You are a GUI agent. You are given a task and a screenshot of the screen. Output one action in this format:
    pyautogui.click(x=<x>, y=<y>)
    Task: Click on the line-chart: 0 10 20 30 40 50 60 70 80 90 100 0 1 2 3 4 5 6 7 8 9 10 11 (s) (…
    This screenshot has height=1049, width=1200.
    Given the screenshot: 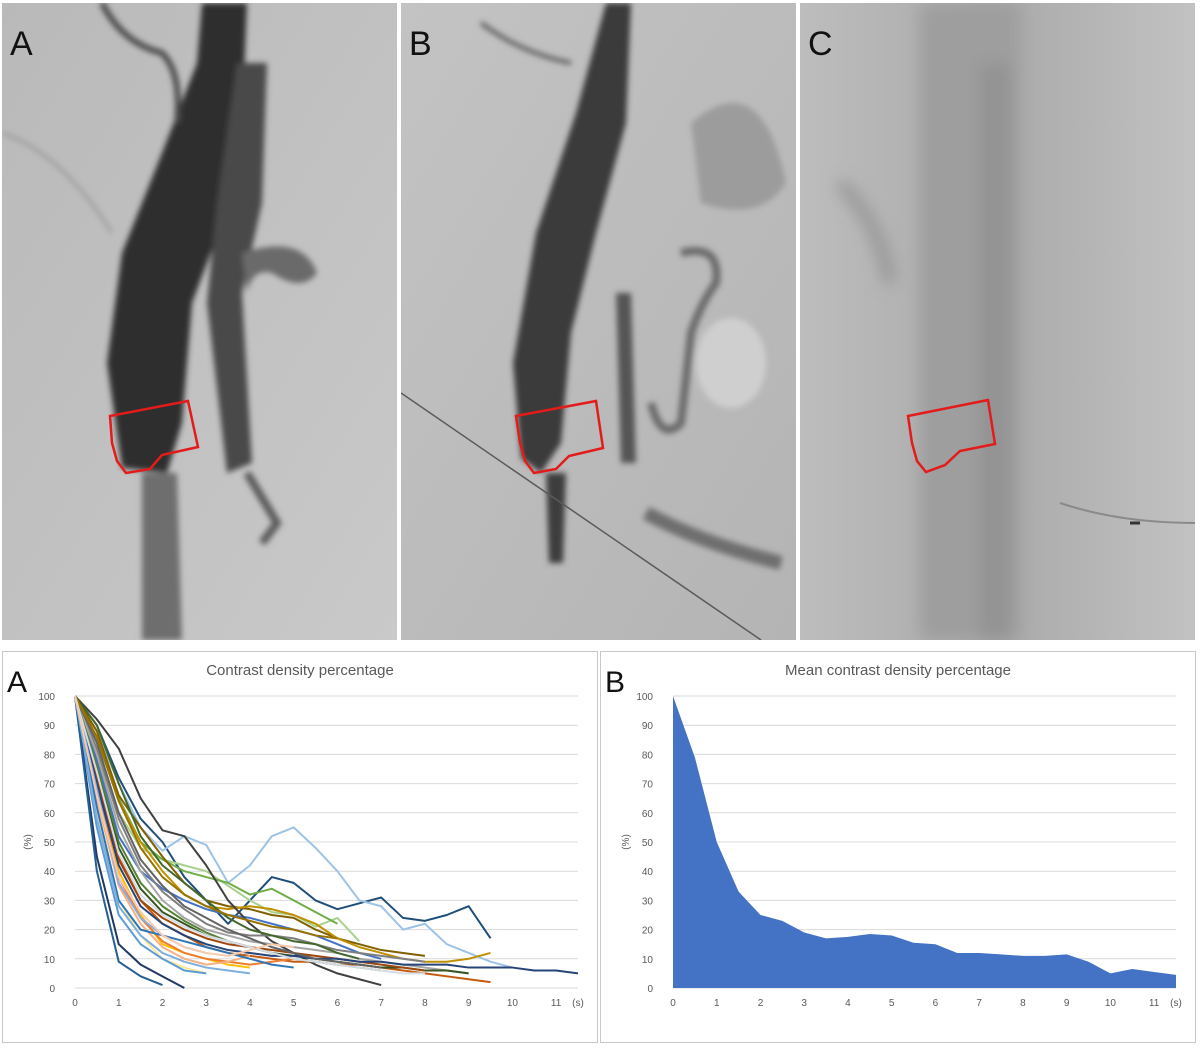 What is the action you would take?
    pyautogui.click(x=303, y=850)
    